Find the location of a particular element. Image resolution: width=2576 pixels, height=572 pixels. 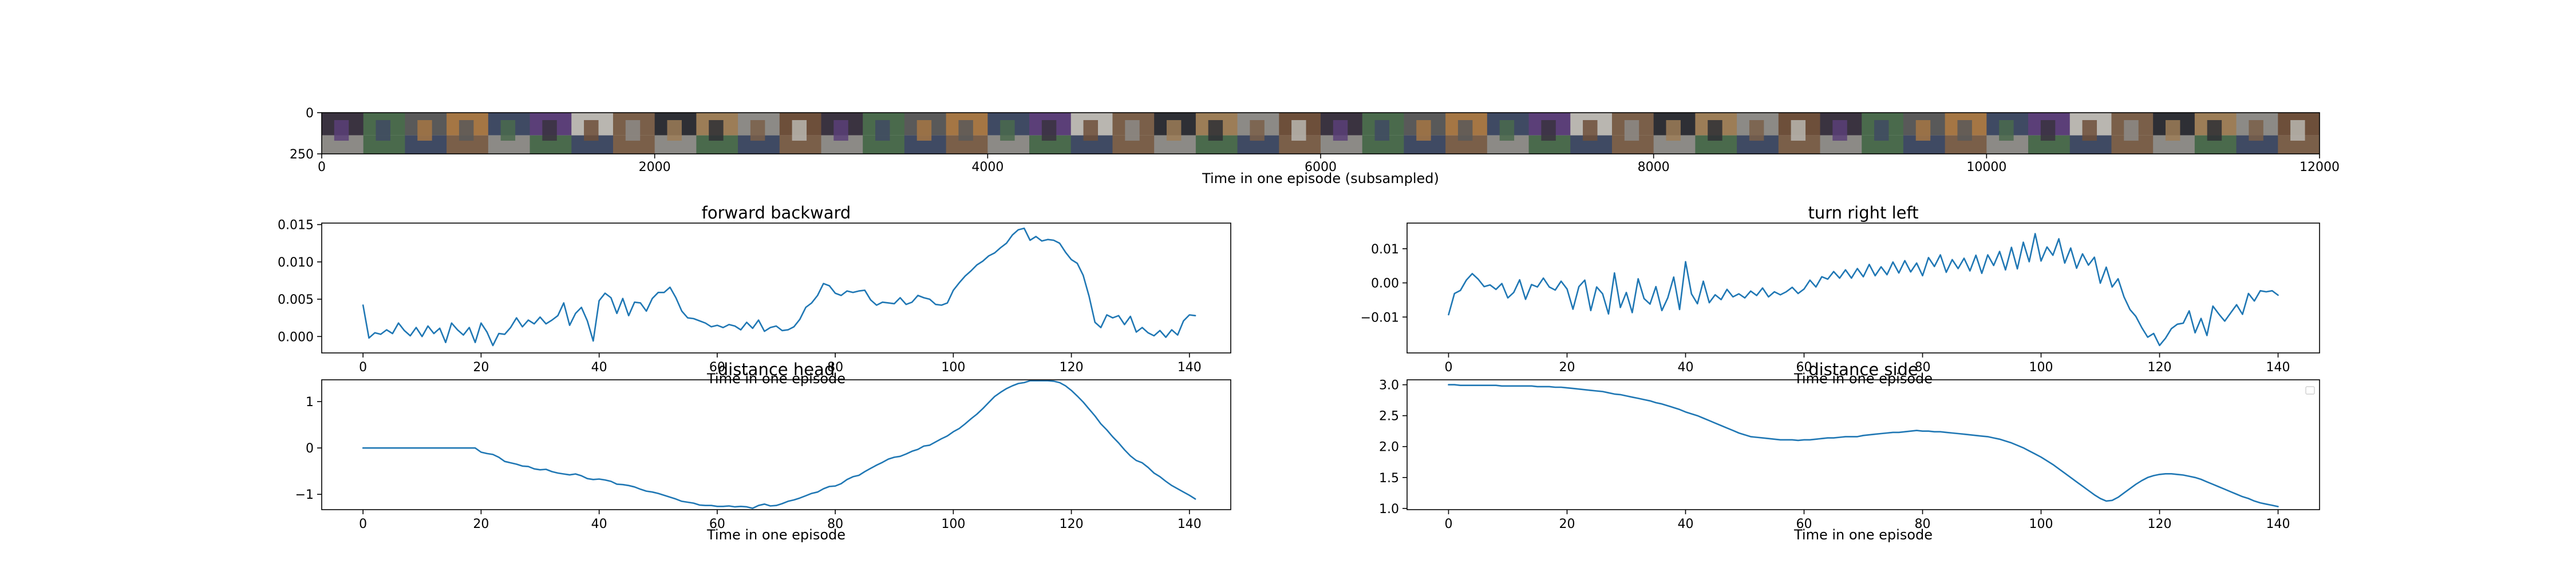

y-tick-label: 1.5 is located at coordinates (1389, 478).